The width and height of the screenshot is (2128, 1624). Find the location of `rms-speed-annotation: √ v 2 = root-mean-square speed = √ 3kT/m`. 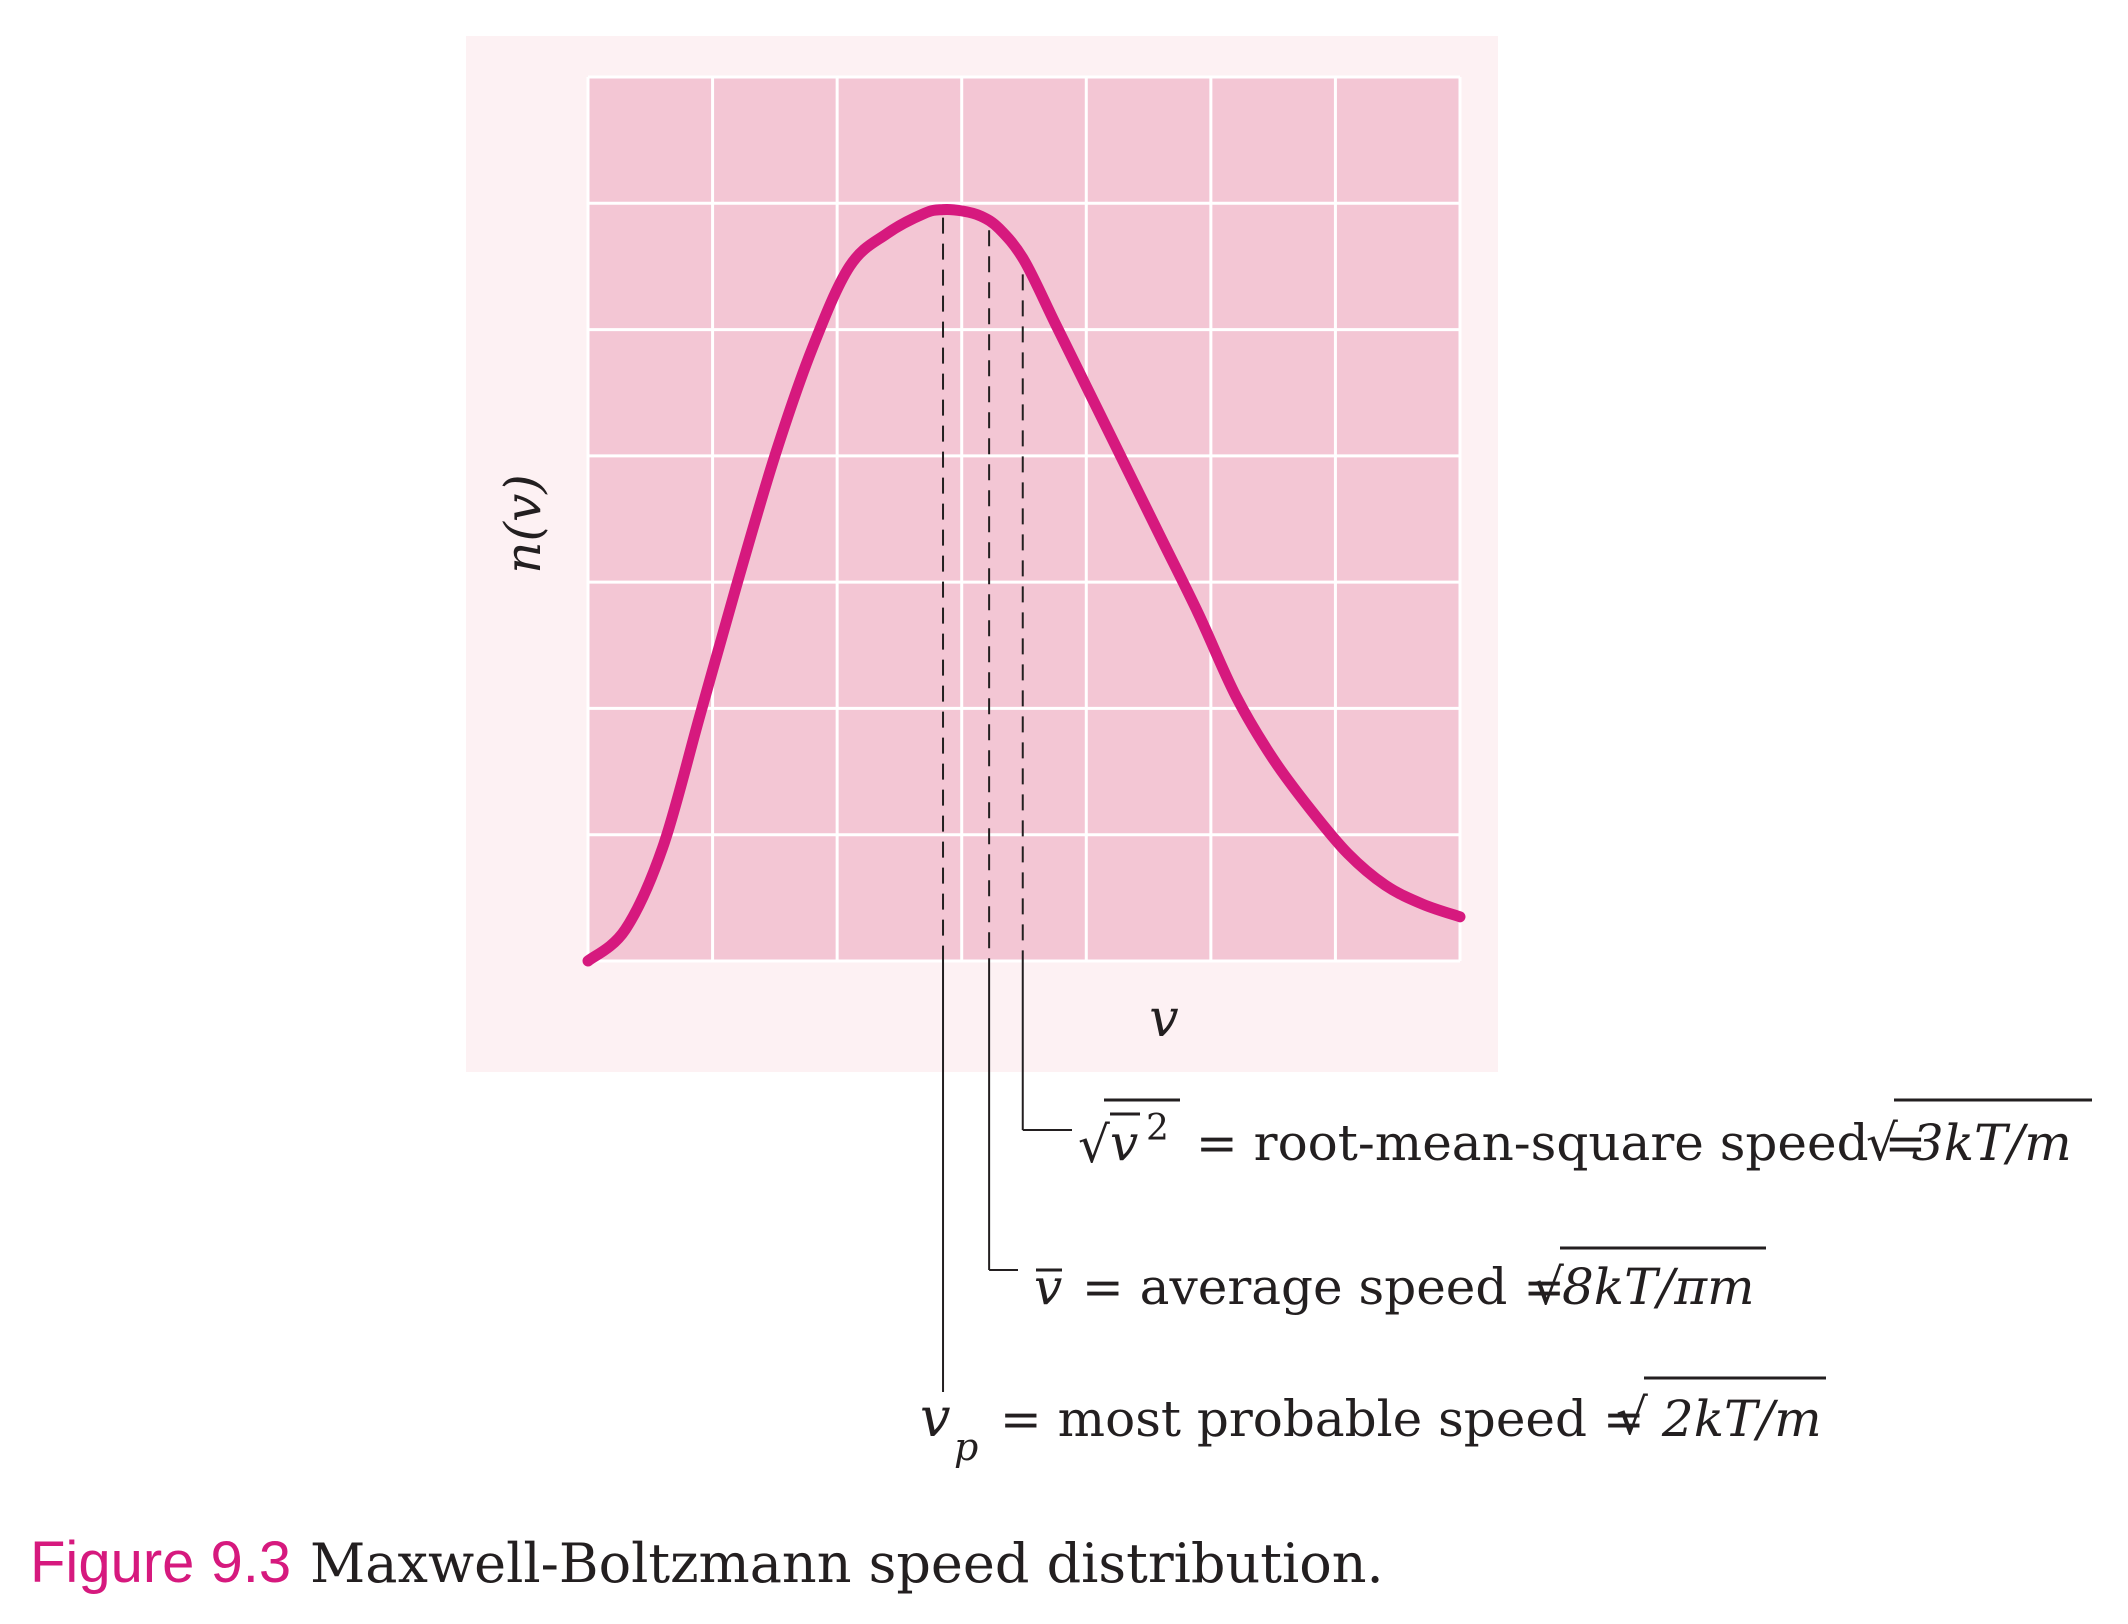

rms-speed-annotation: √ v 2 = root-mean-square speed = √ 3kT/m is located at coordinates (1585, 1136).